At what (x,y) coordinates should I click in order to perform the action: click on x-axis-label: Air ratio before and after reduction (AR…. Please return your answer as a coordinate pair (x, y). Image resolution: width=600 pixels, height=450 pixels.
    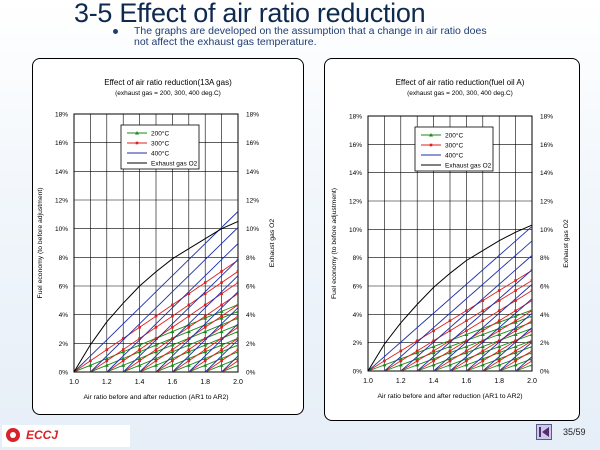
    Looking at the image, I should click on (449, 396).